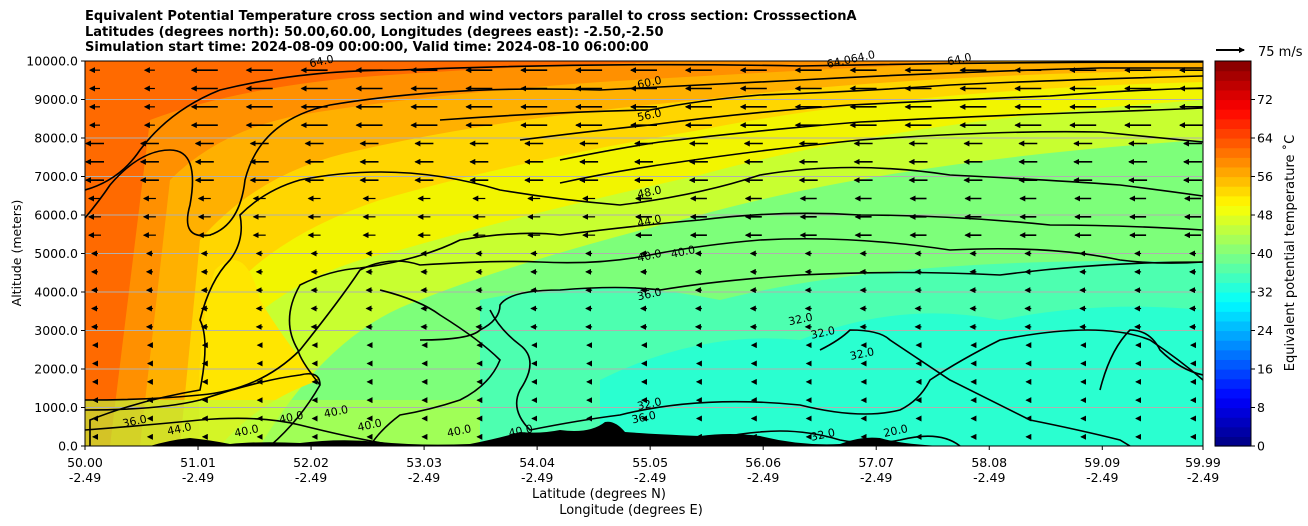 The image size is (1308, 526). I want to click on contour-label: 48.0, so click(649, 192).